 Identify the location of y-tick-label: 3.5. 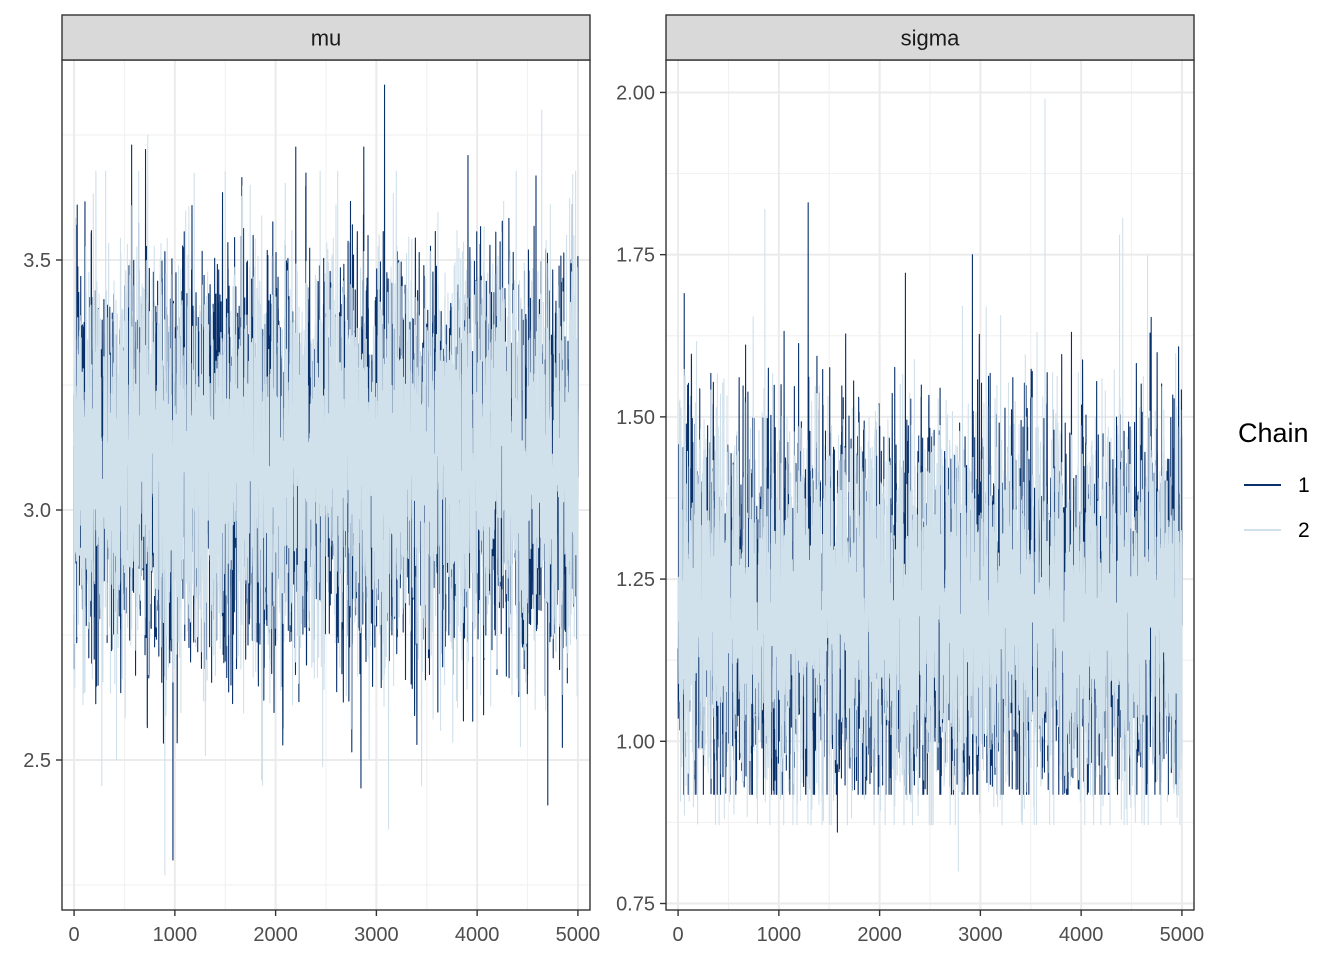
(37, 261).